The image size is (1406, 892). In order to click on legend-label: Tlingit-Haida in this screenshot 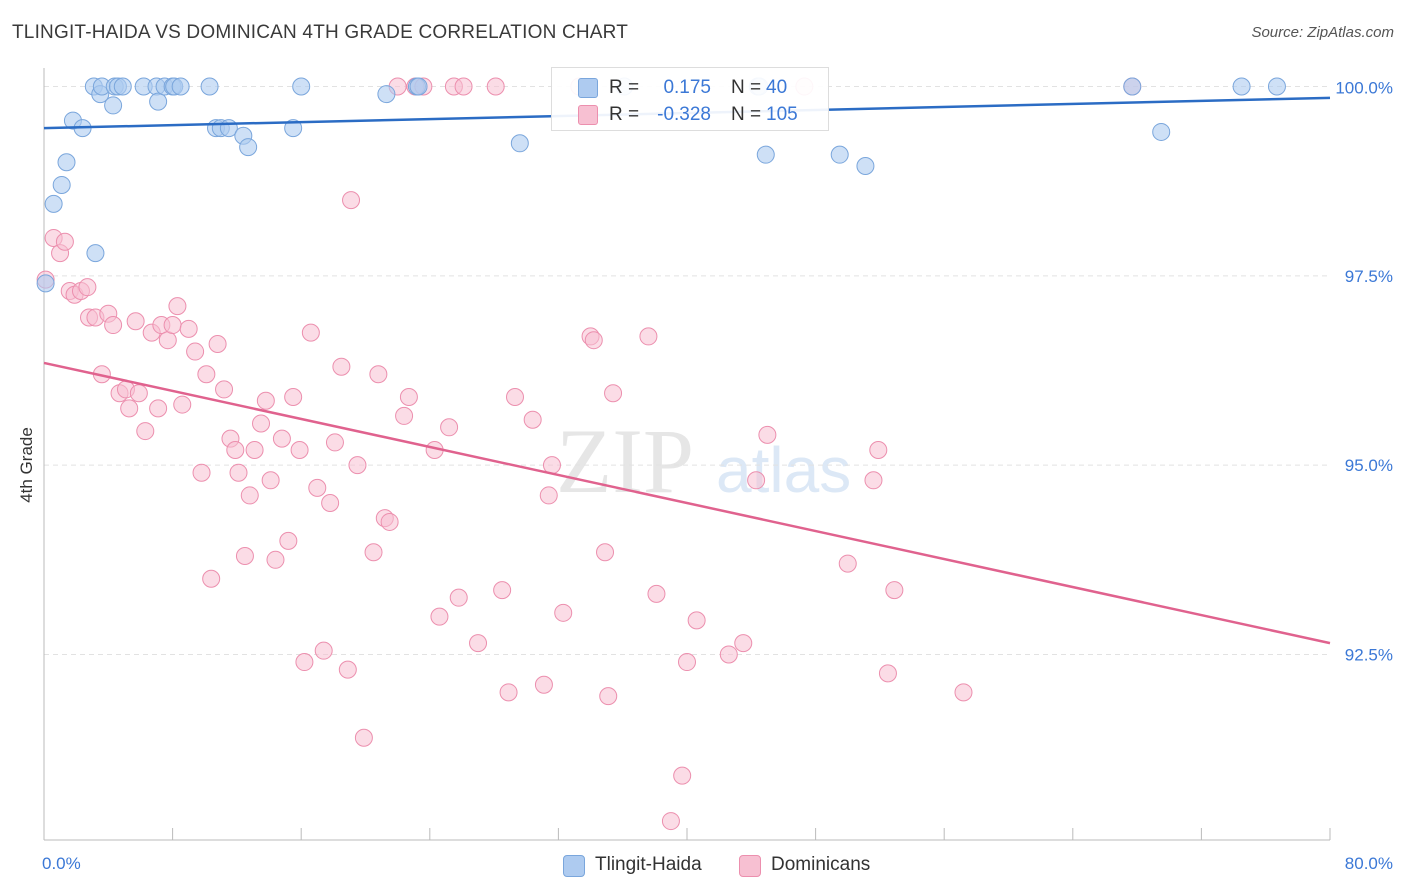, I will do `click(648, 864)`.